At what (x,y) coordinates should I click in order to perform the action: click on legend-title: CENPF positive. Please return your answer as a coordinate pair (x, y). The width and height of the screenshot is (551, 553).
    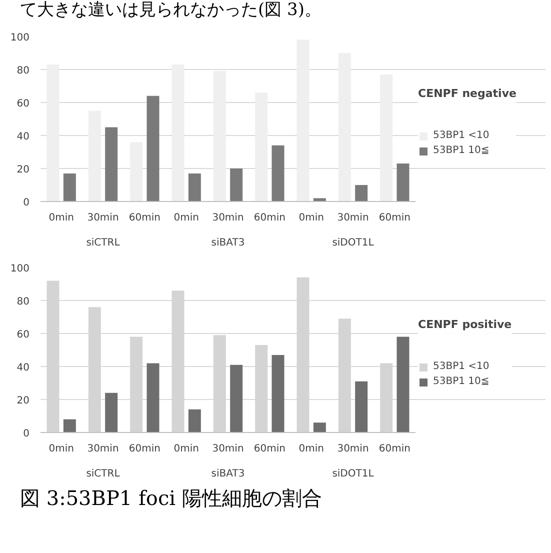
    Looking at the image, I should click on (465, 325).